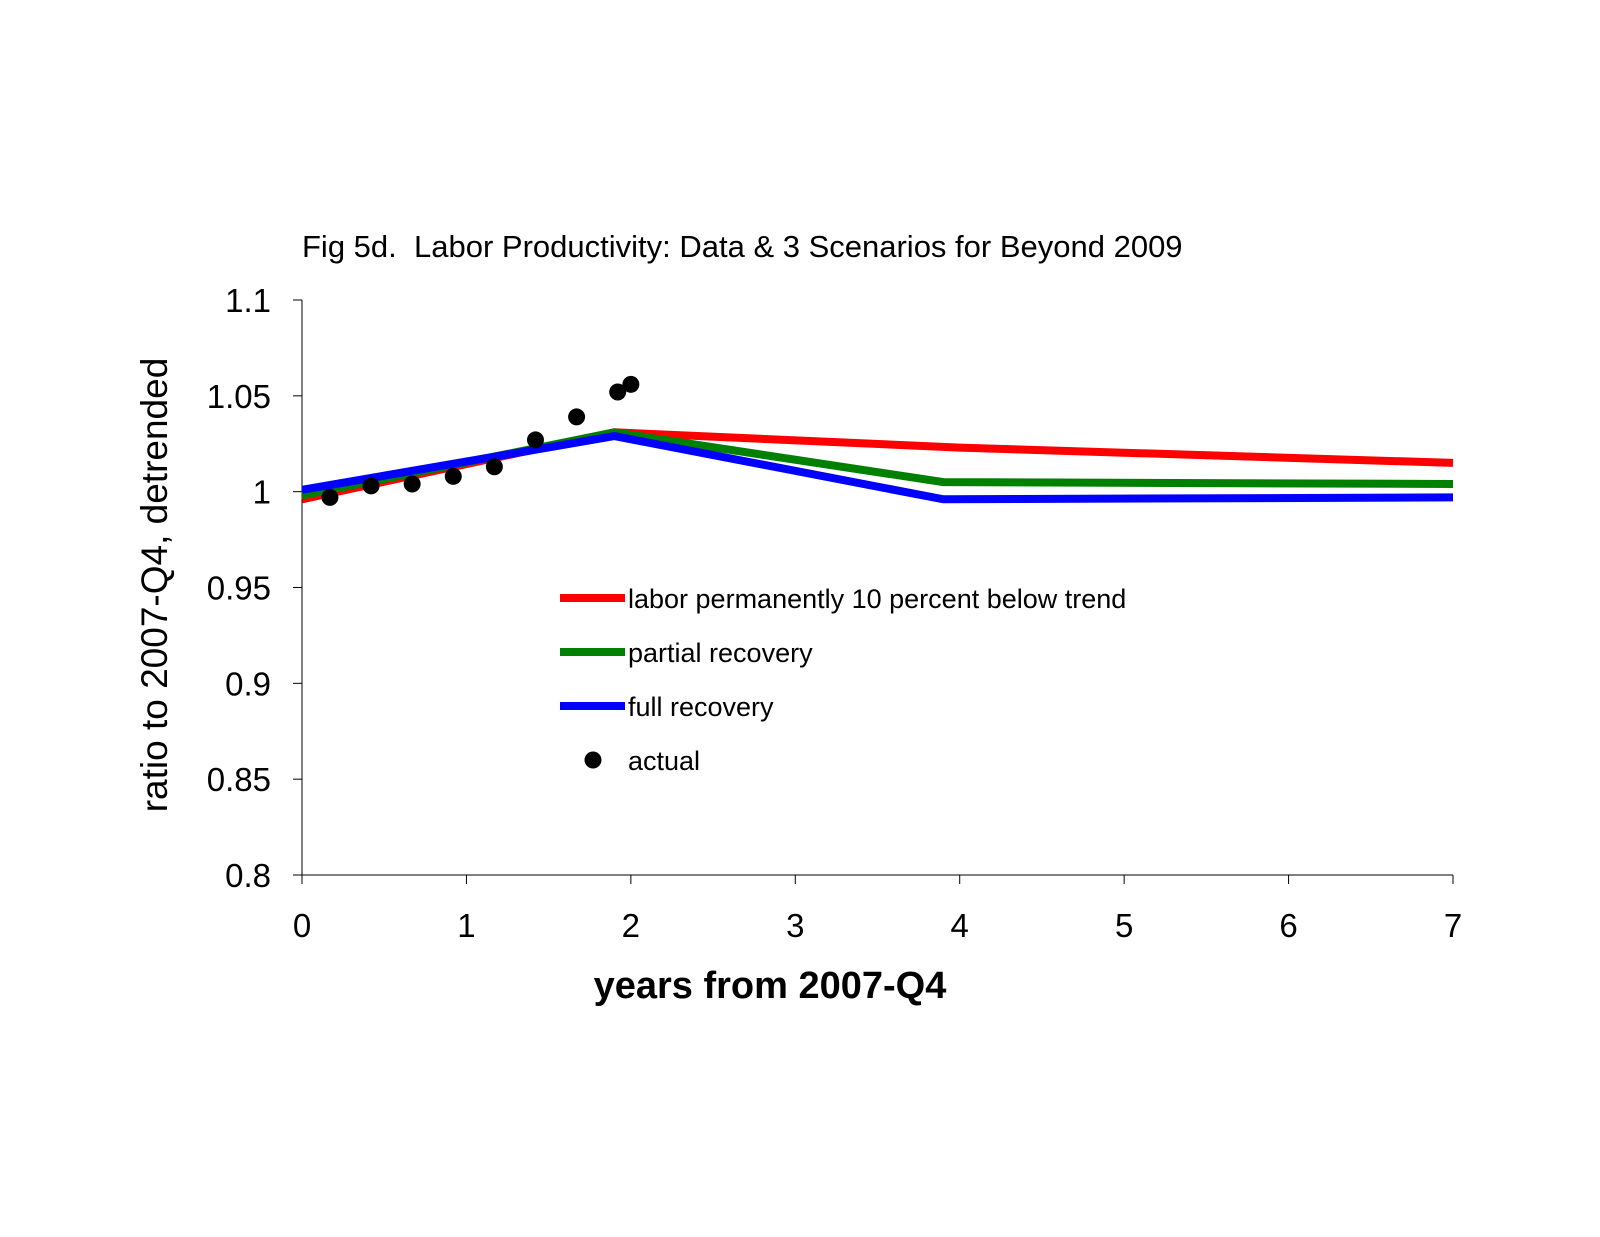 Image resolution: width=1600 pixels, height=1237 pixels. Describe the element at coordinates (239, 396) in the screenshot. I see `y-tick-label: 1.05` at that location.